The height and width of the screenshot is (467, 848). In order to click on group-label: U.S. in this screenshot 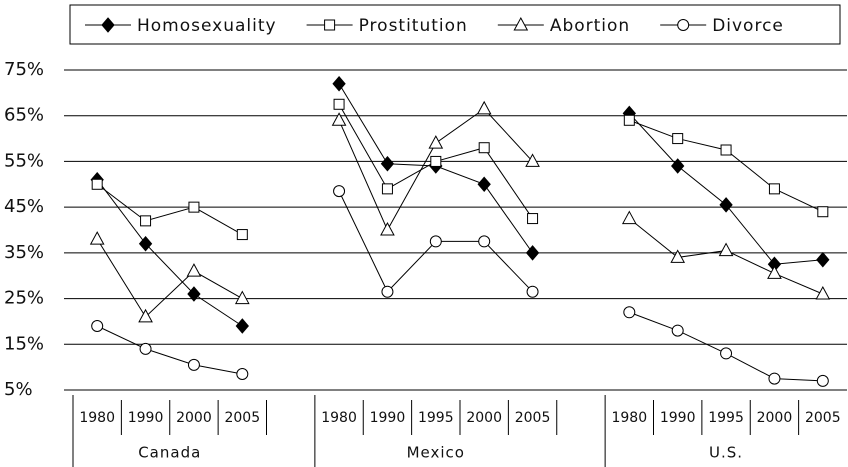, I will do `click(726, 453)`.